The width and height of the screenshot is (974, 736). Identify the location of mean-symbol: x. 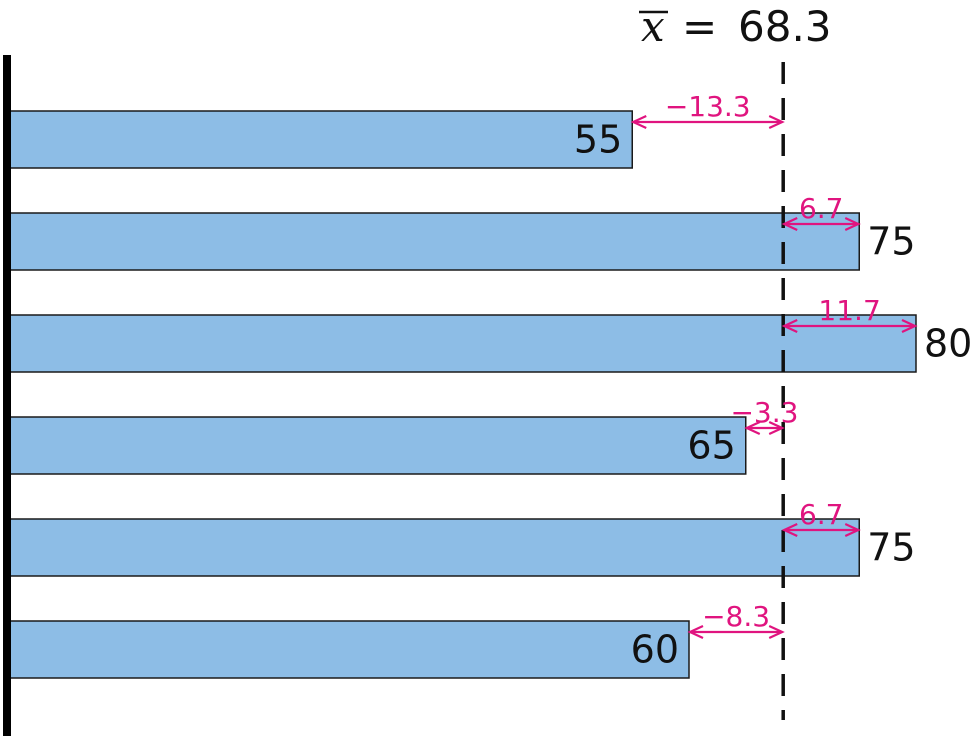
(653, 26).